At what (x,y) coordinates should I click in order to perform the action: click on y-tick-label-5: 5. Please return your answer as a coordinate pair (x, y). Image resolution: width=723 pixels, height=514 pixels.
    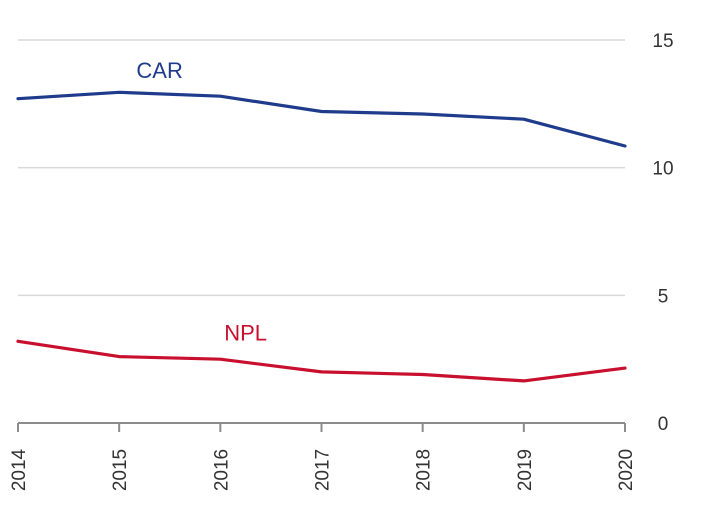
    Looking at the image, I should click on (663, 296).